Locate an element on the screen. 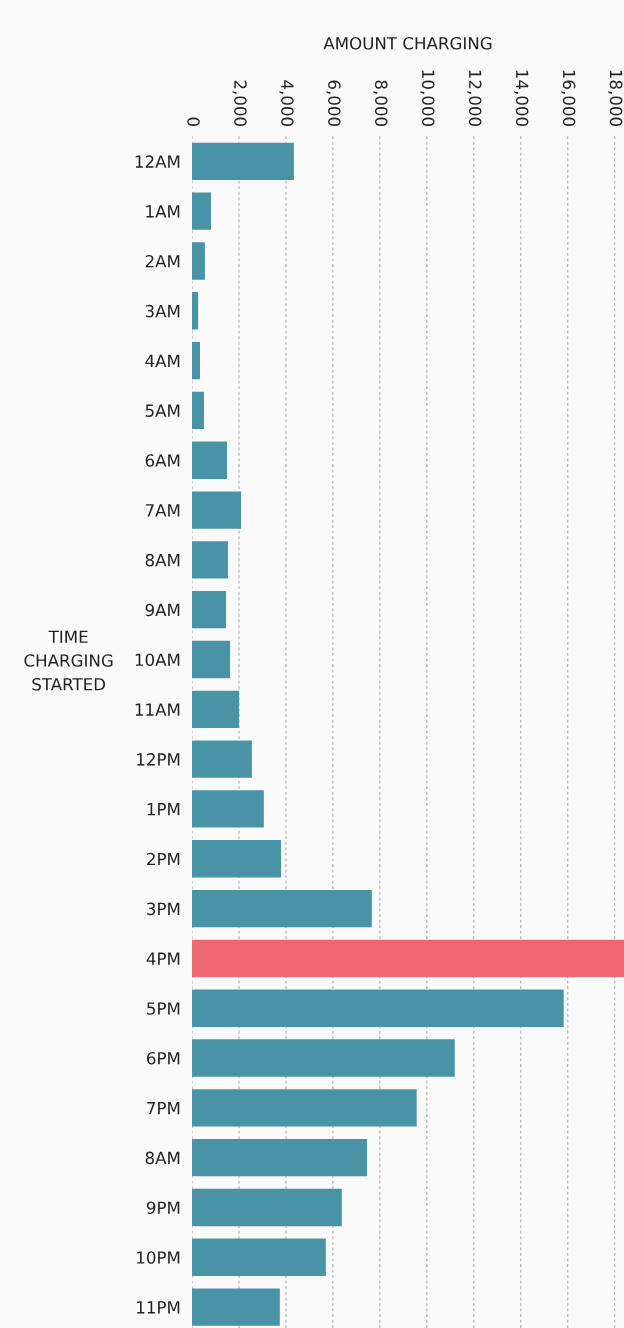  y-tick-label: 12AM is located at coordinates (157, 161).